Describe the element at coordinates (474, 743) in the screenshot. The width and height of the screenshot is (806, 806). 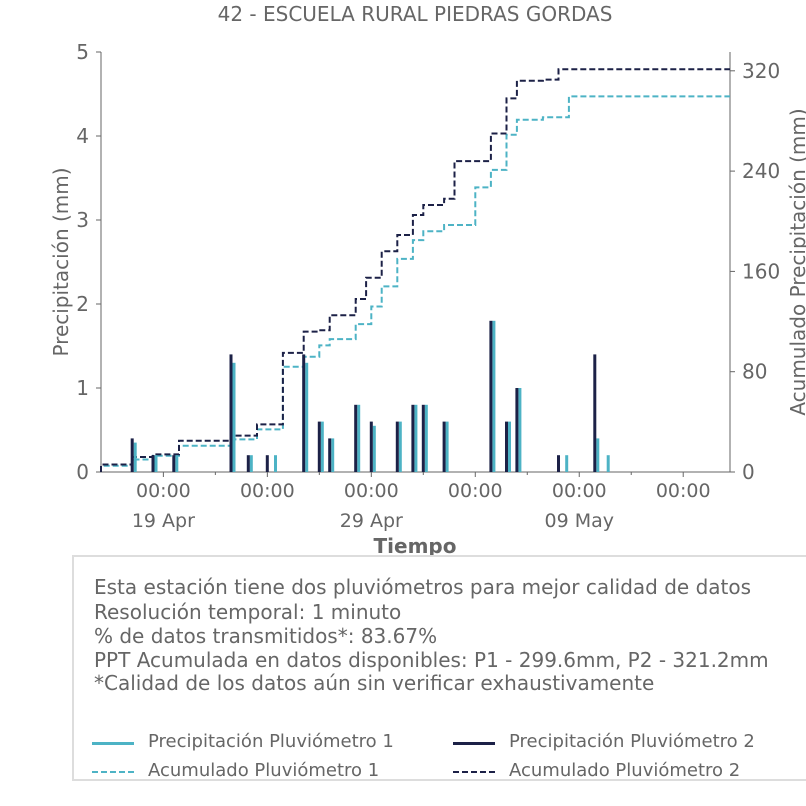
I see `legend-swatch-p2-bar` at that location.